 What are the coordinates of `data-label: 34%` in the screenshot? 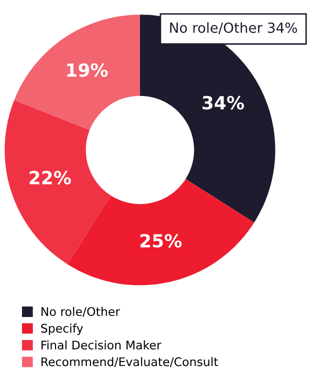 It's located at (223, 103).